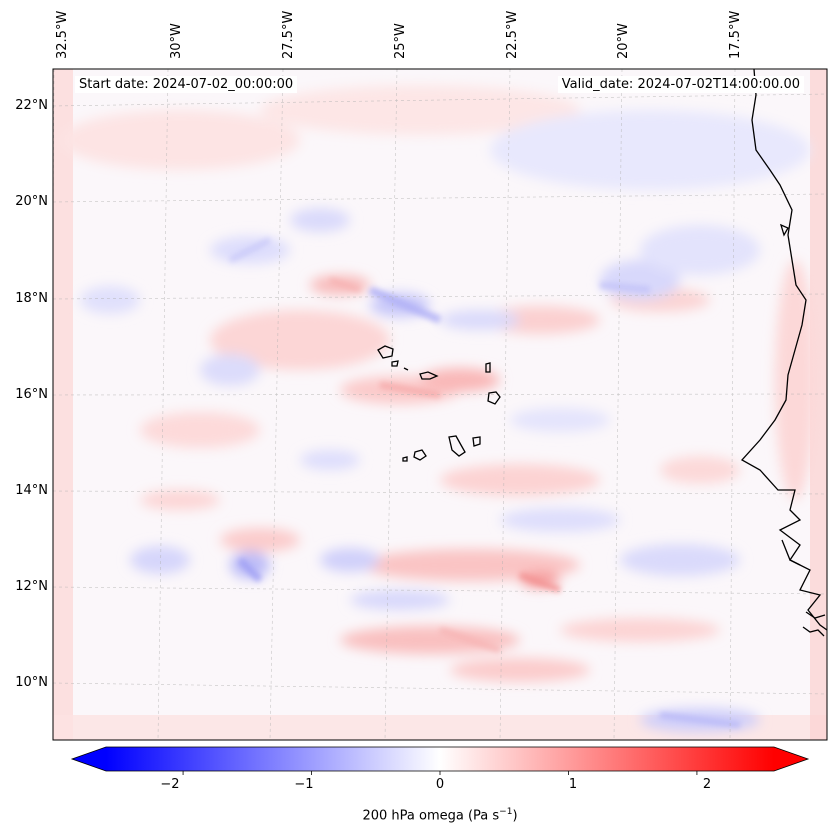 This screenshot has height=839, width=837. What do you see at coordinates (791, 759) in the screenshot?
I see `colorbar-extend-high` at bounding box center [791, 759].